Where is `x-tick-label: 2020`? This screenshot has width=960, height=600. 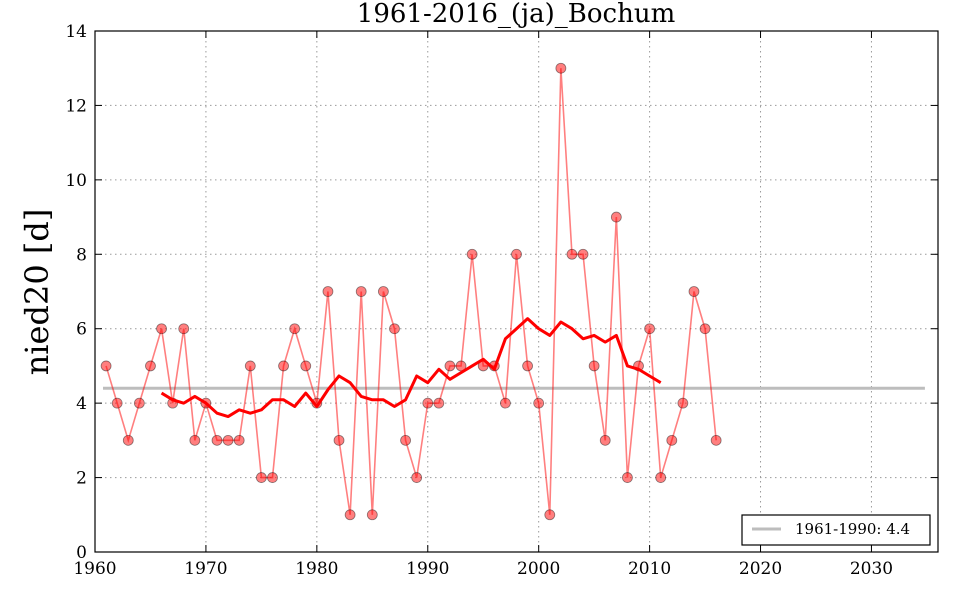 x-tick-label: 2020 is located at coordinates (760, 569).